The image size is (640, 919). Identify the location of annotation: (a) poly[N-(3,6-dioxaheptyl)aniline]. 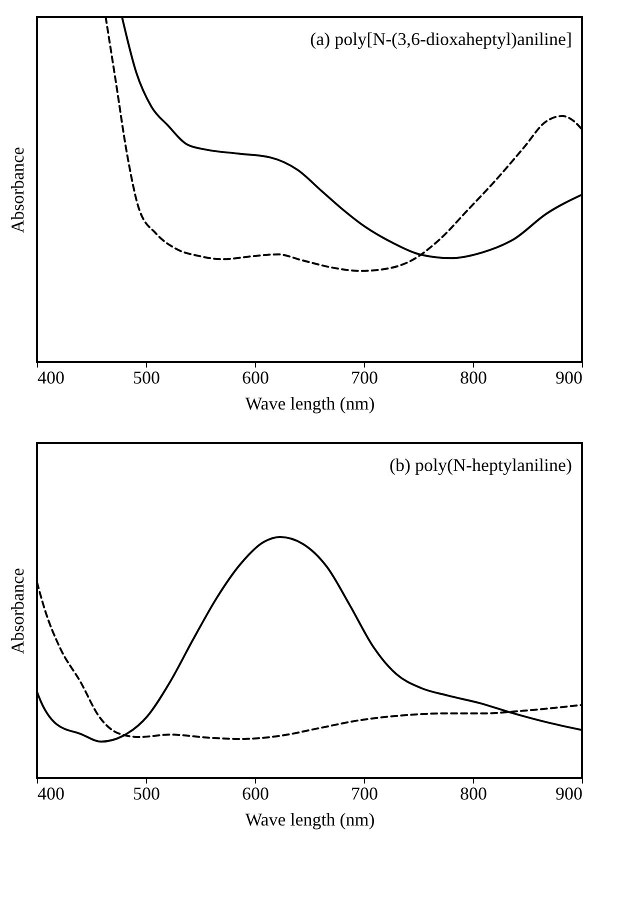
(441, 39).